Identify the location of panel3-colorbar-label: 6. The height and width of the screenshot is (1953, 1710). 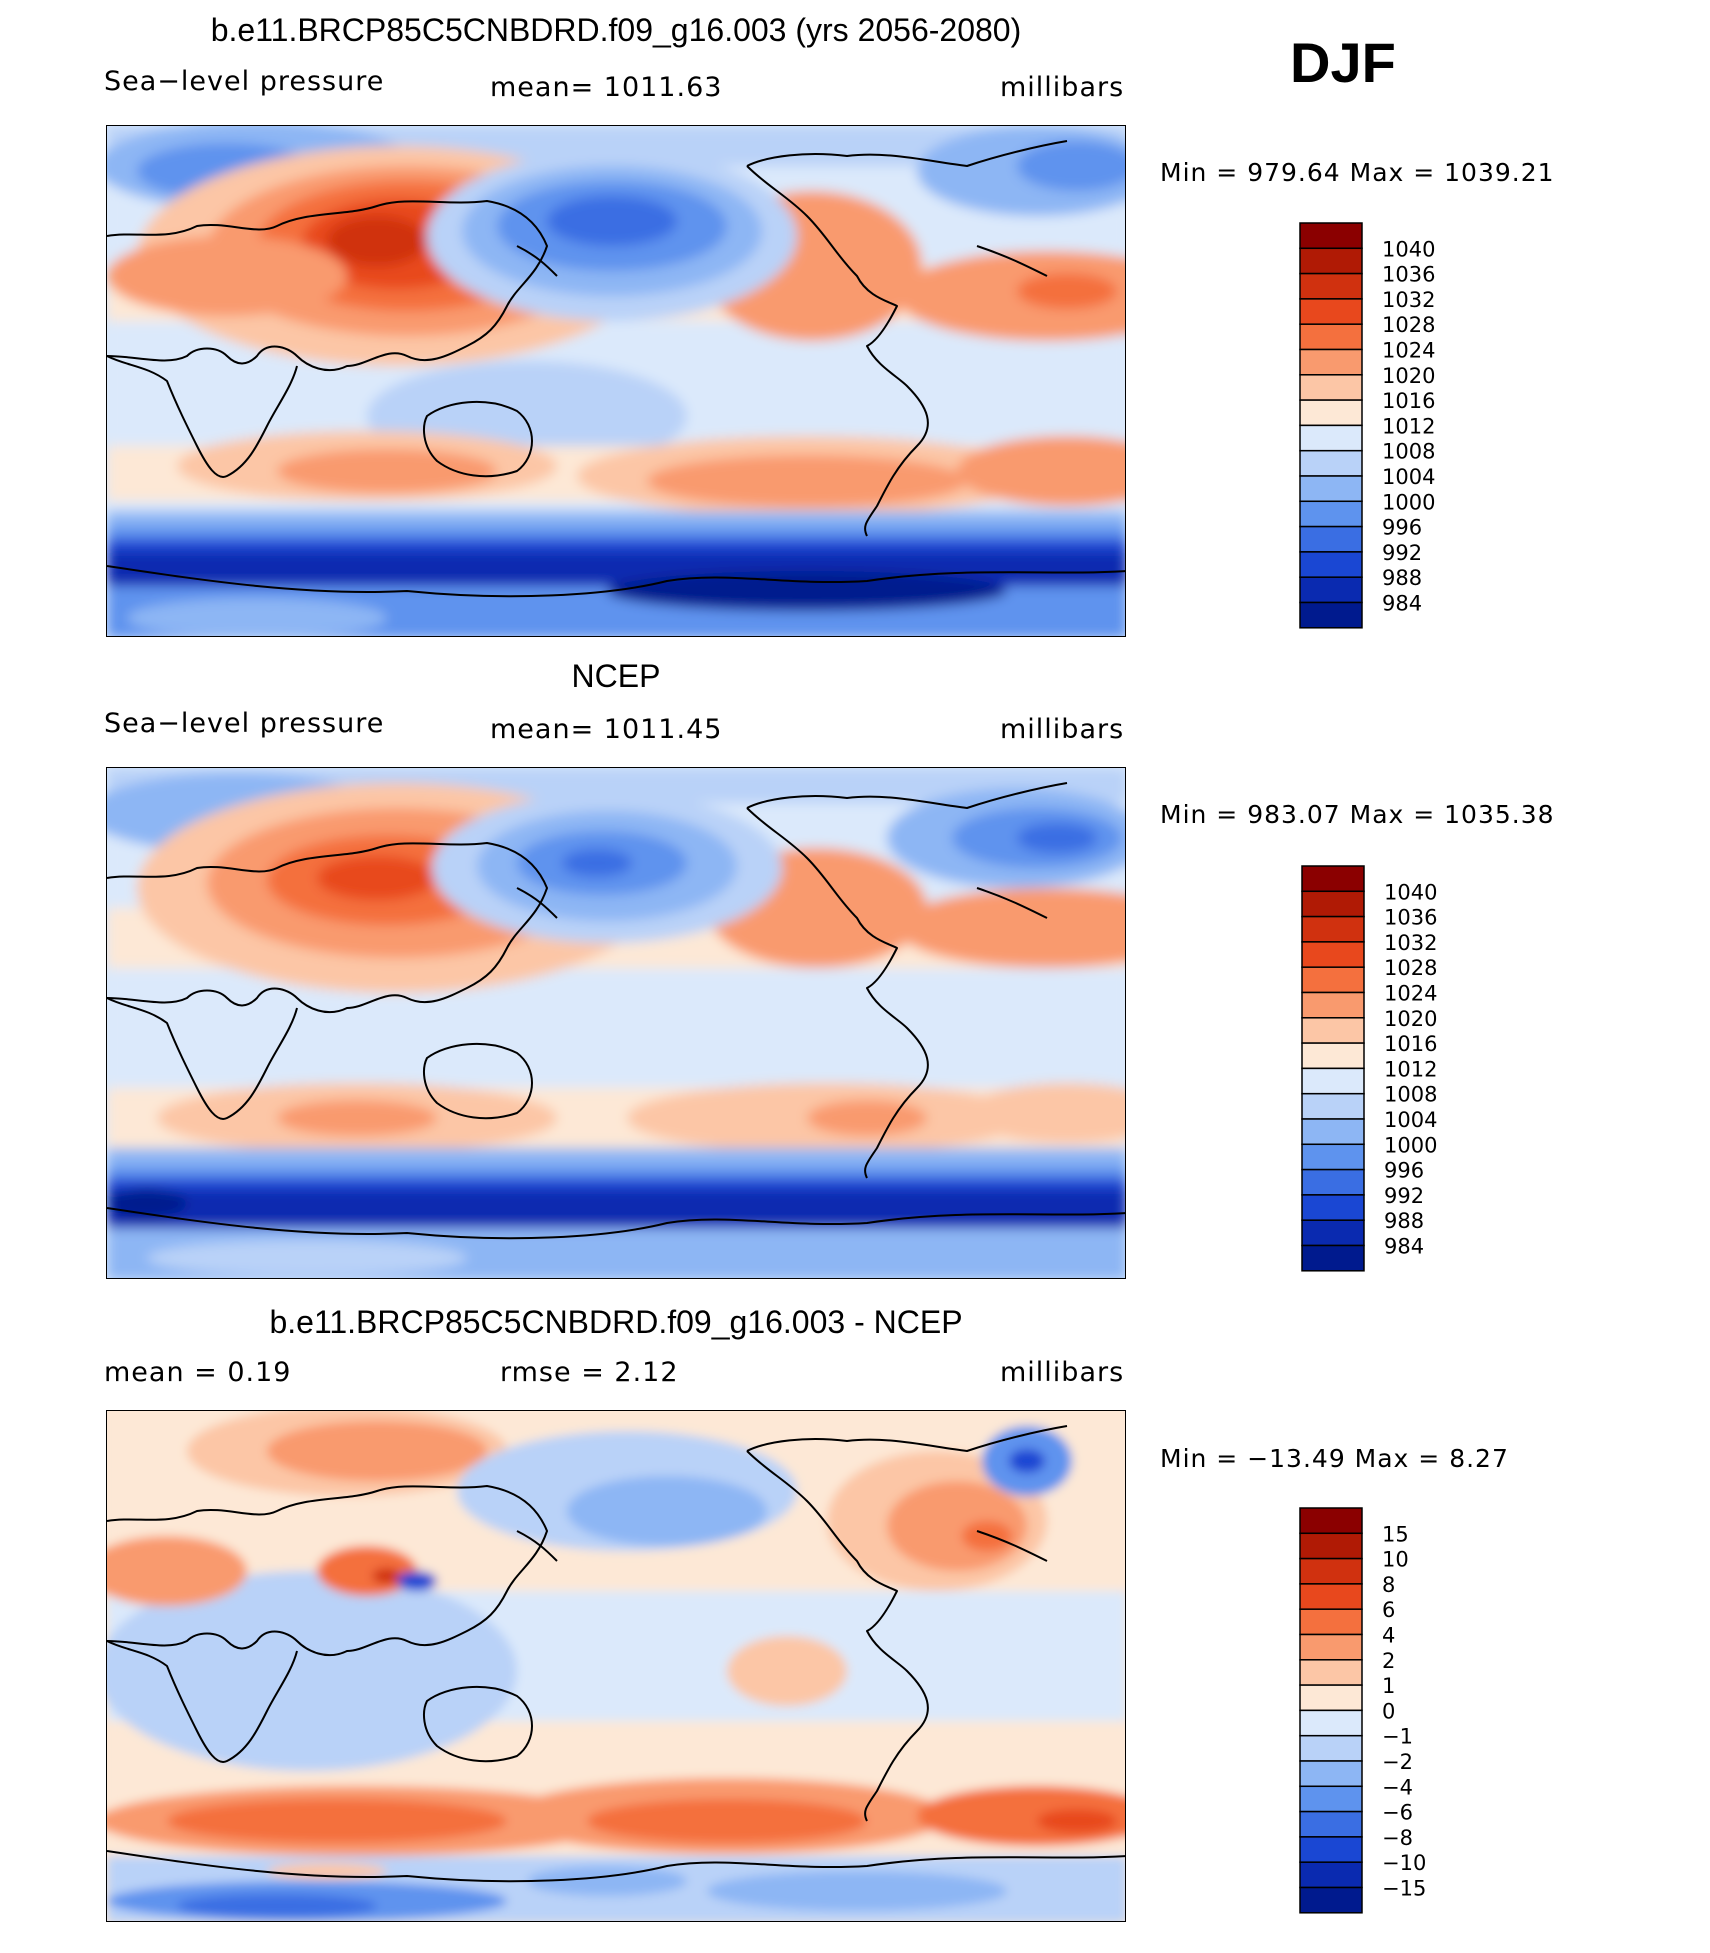
(1388, 1610).